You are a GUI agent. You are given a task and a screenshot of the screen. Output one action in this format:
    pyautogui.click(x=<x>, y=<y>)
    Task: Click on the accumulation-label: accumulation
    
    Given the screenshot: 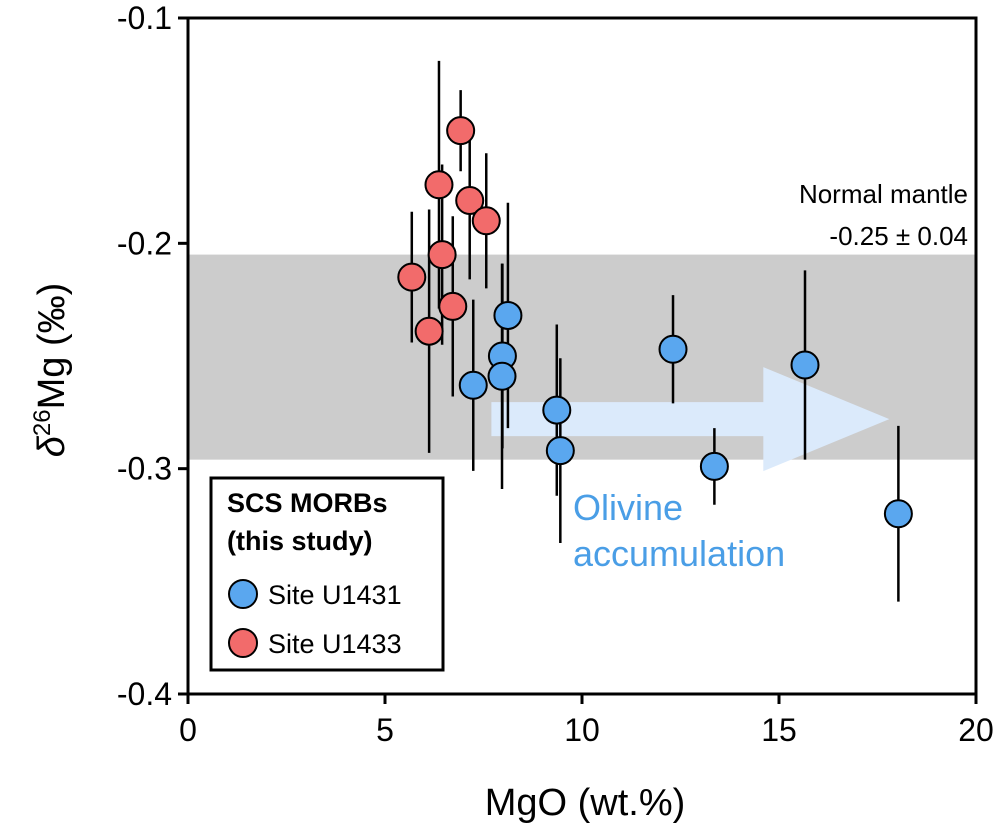 What is the action you would take?
    pyautogui.click(x=679, y=553)
    